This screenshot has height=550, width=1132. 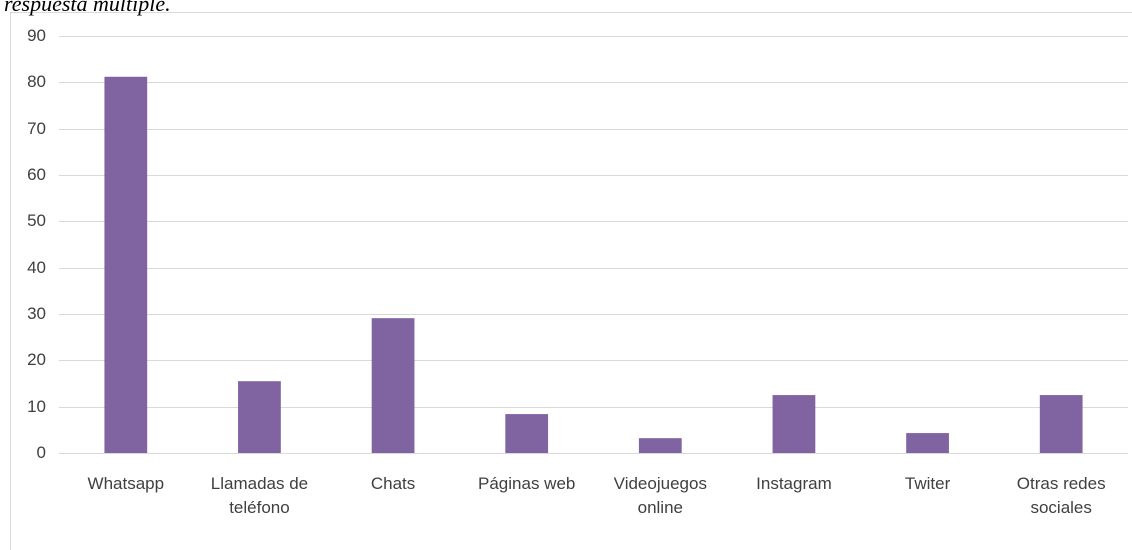 What do you see at coordinates (36, 406) in the screenshot?
I see `y-tick-label: 10` at bounding box center [36, 406].